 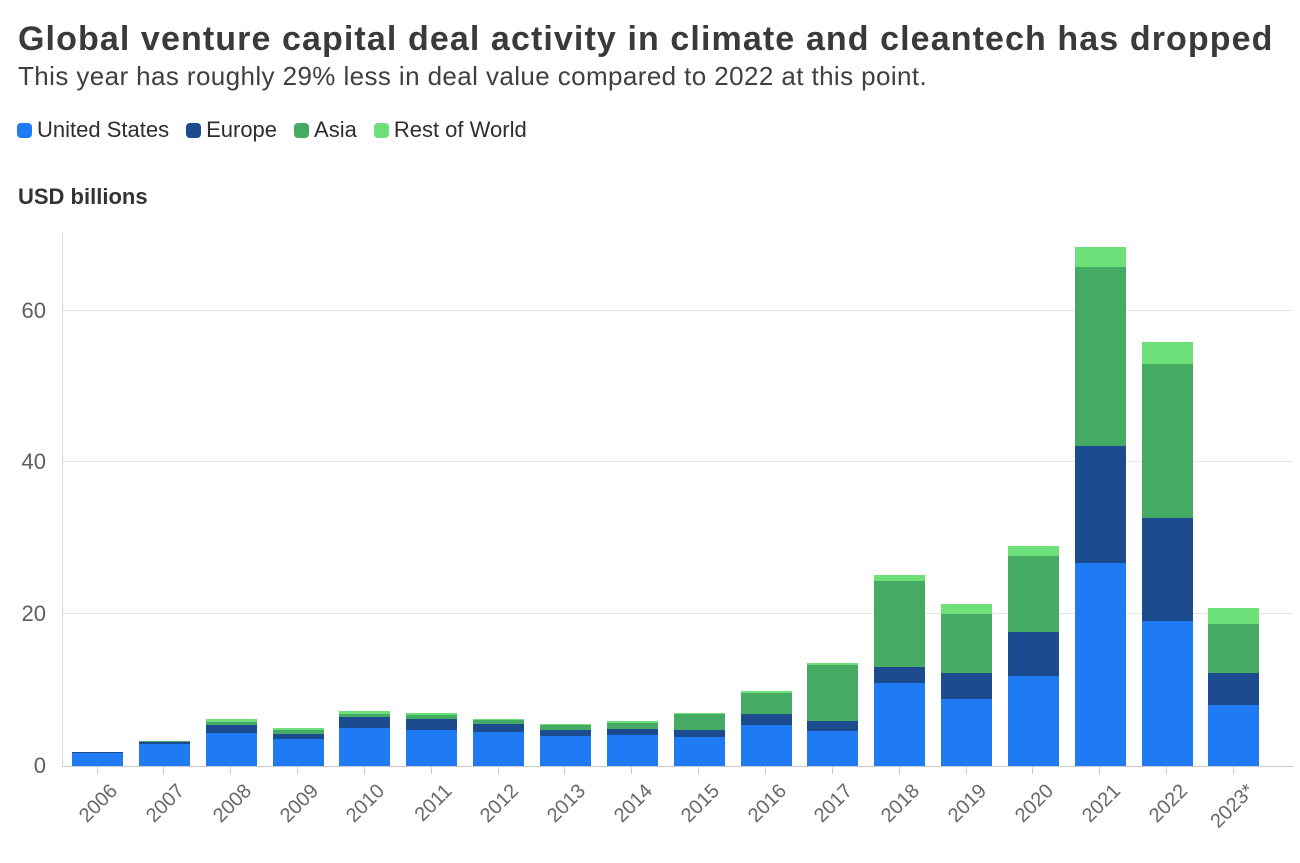 What do you see at coordinates (335, 129) in the screenshot?
I see `legend-label: Asia` at bounding box center [335, 129].